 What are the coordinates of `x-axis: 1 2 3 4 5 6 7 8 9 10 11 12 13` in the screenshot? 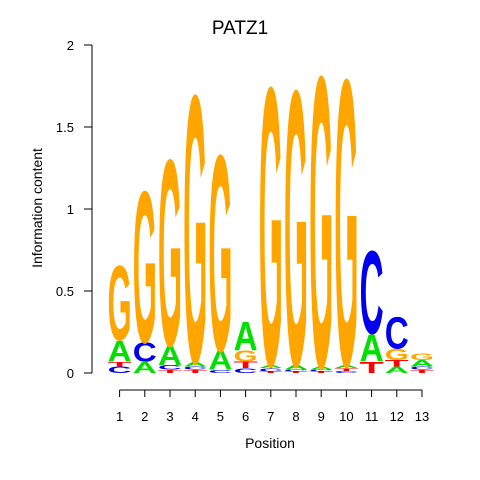 It's located at (272, 406).